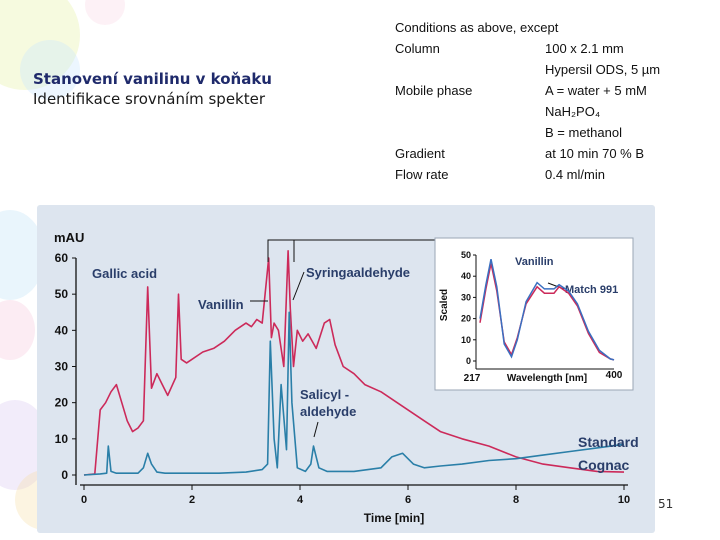 This screenshot has height=540, width=720. What do you see at coordinates (466, 276) in the screenshot?
I see `inset-y-tick-label: 40` at bounding box center [466, 276].